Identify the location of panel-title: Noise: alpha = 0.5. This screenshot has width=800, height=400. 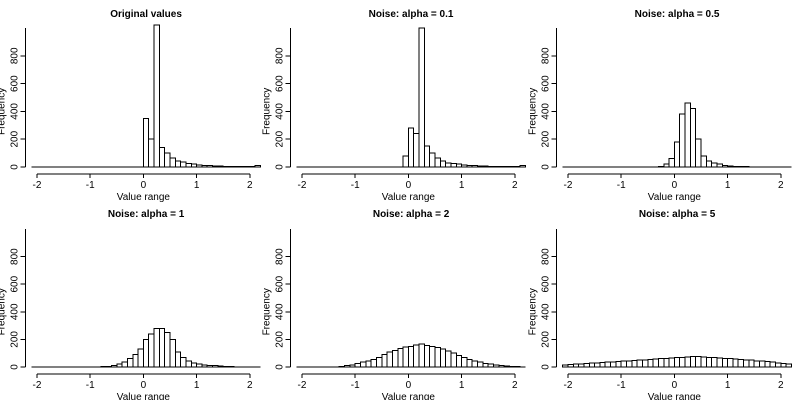
(677, 14).